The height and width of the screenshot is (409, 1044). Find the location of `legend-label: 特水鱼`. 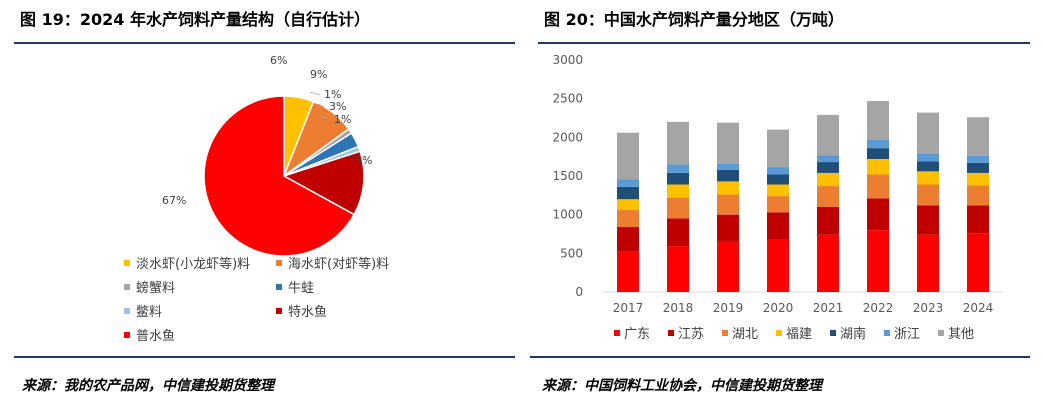

legend-label: 特水鱼 is located at coordinates (307, 312).